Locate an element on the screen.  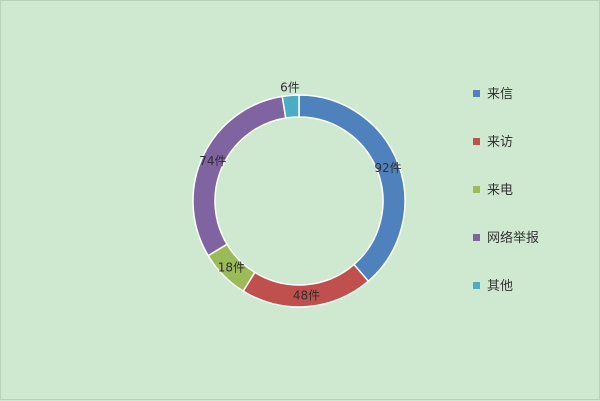
legend-label-4: 网络举报 is located at coordinates (513, 238).